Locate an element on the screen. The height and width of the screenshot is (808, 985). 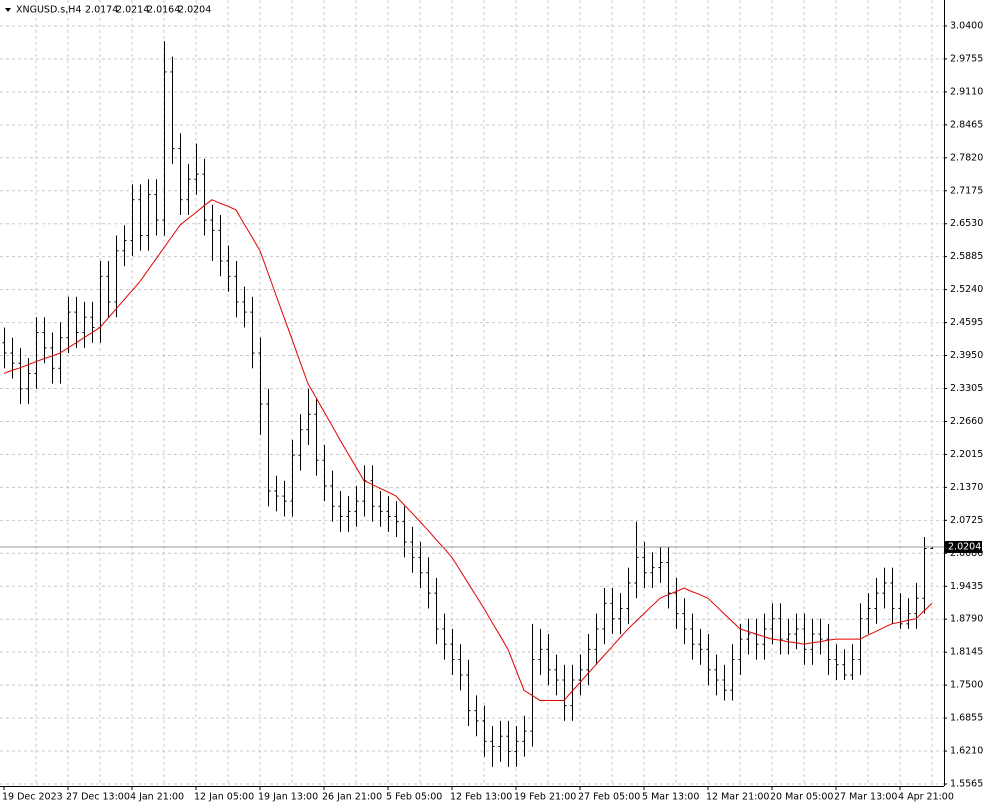
x-tick-label: 5 Feb 05:00 is located at coordinates (414, 797).